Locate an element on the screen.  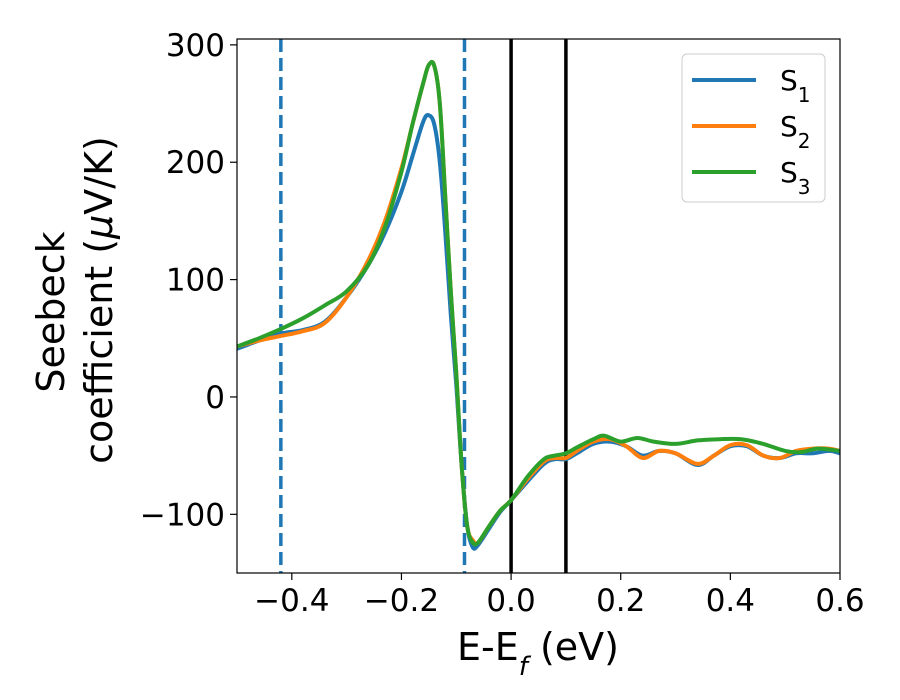
y-axis-label-line2: coefficient (μV/K) is located at coordinates (99, 300).